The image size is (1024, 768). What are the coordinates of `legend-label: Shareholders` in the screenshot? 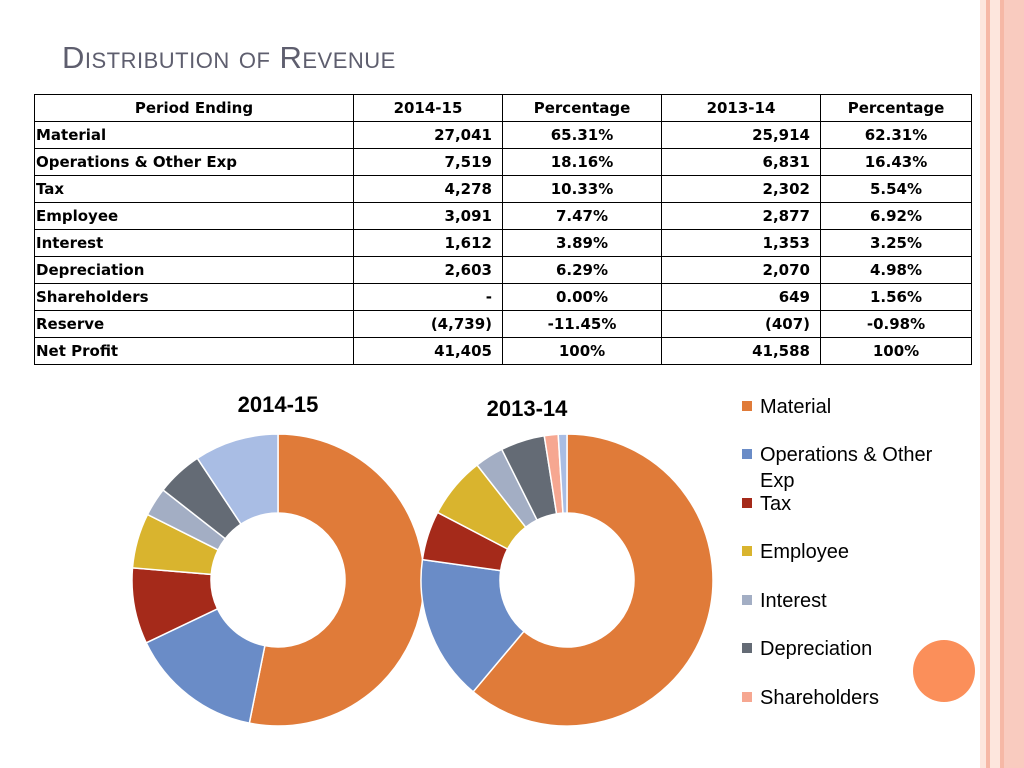 It's located at (819, 698).